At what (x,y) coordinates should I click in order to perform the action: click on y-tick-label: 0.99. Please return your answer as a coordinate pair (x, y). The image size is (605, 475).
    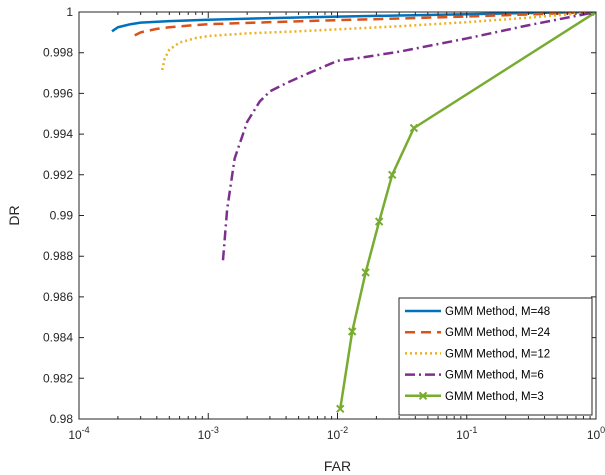
    Looking at the image, I should click on (62, 216).